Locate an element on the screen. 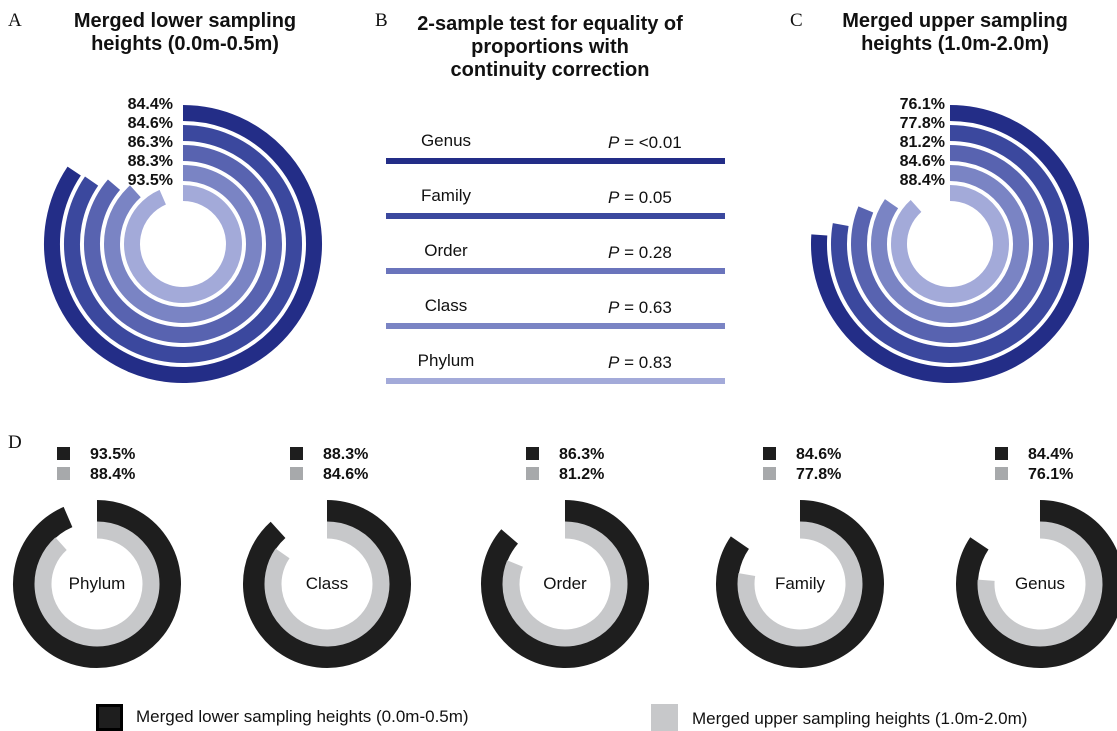 This screenshot has height=731, width=1117. taxon-label: Class is located at coordinates (446, 305).